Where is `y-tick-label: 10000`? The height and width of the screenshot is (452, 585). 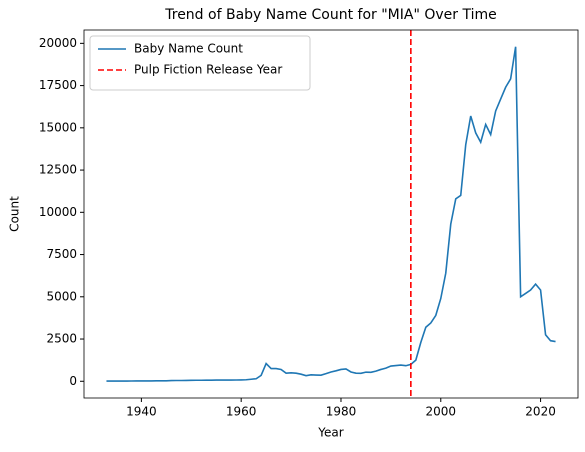 y-tick-label: 10000 is located at coordinates (58, 212).